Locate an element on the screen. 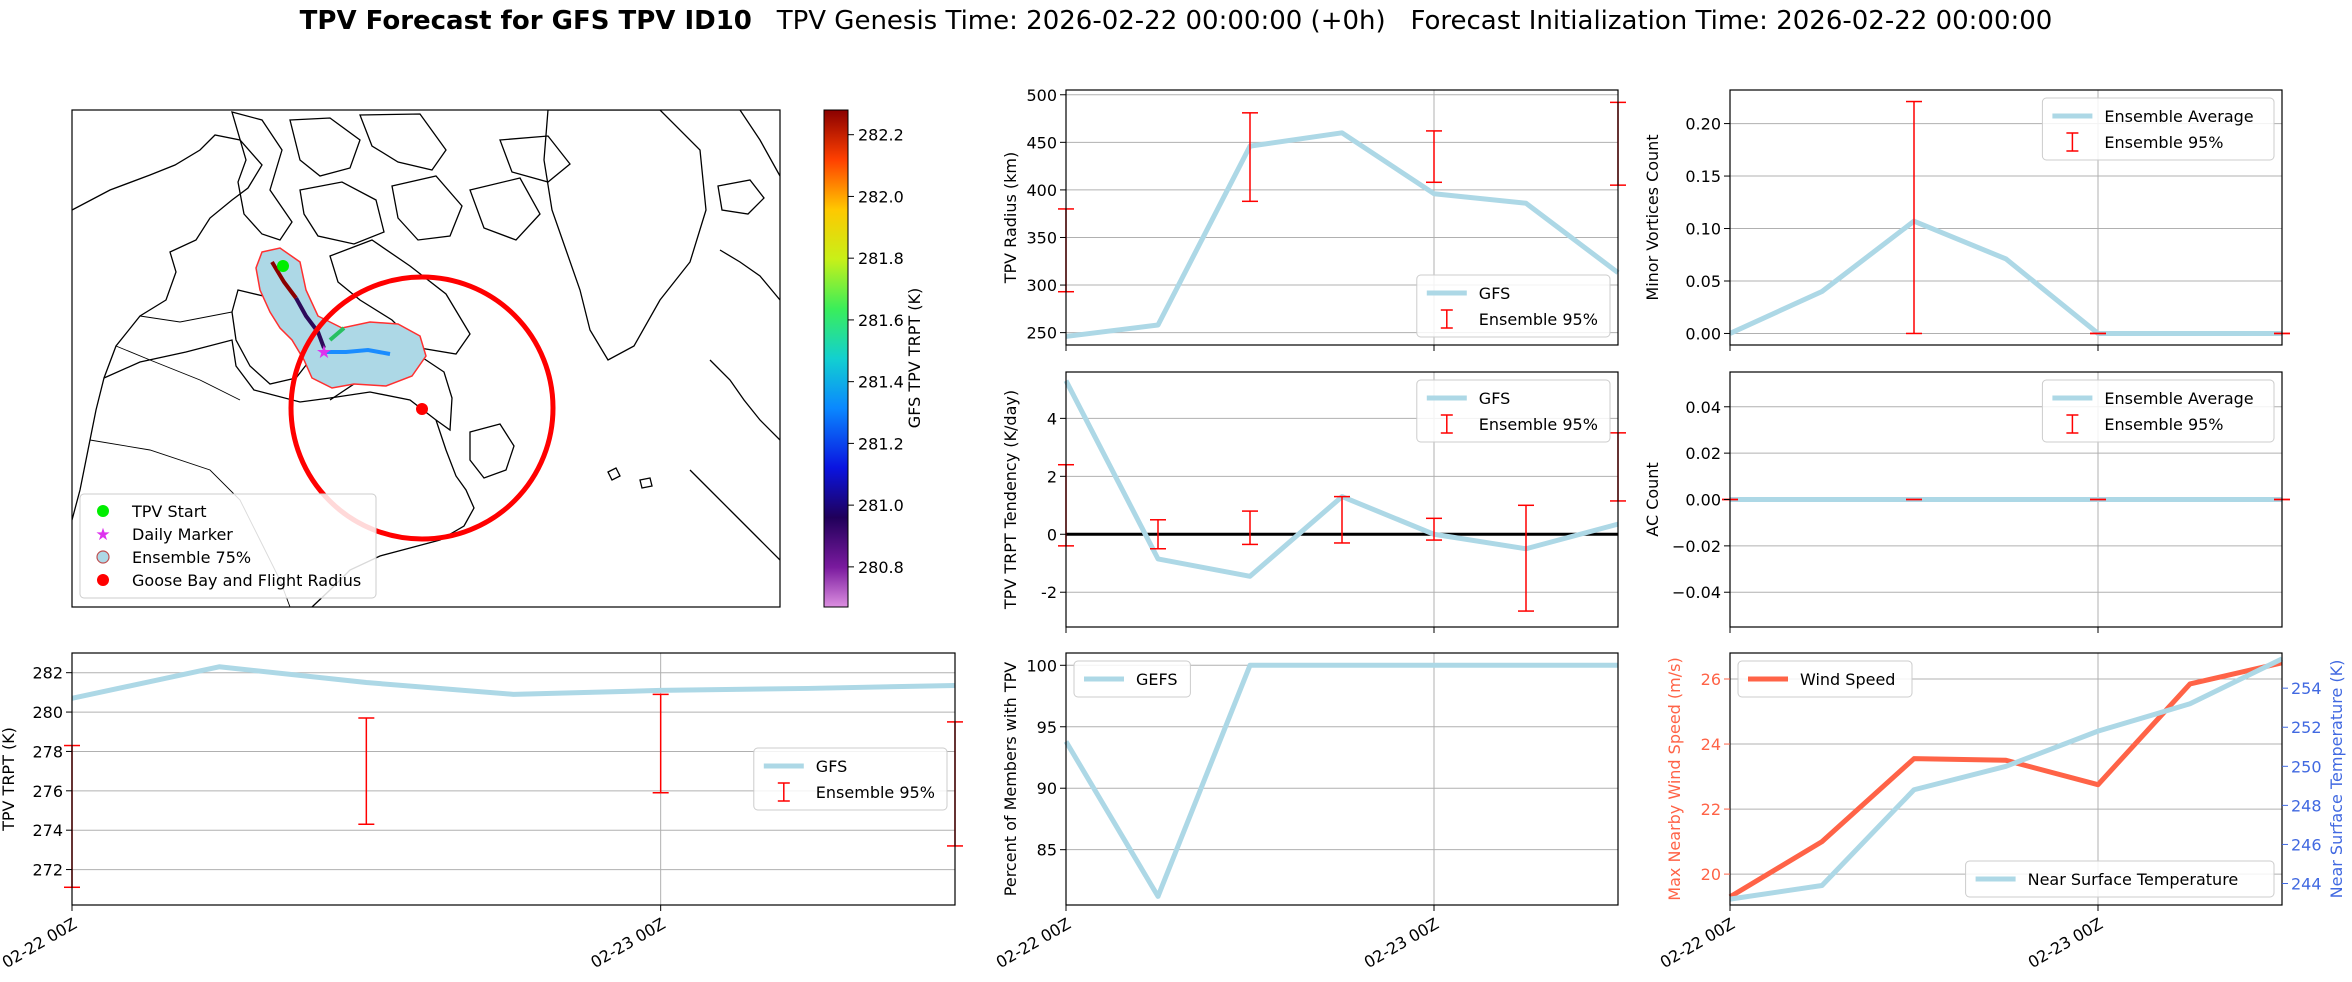 The height and width of the screenshot is (982, 2352). y-tick-label: 4 is located at coordinates (1052, 418).